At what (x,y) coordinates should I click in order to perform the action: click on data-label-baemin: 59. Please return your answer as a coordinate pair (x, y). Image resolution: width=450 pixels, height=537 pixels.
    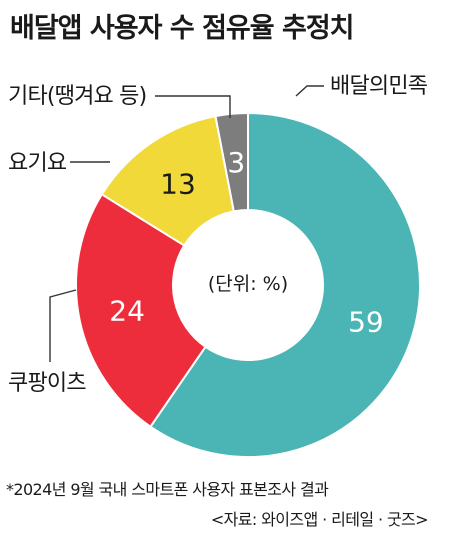
    Looking at the image, I should click on (366, 322).